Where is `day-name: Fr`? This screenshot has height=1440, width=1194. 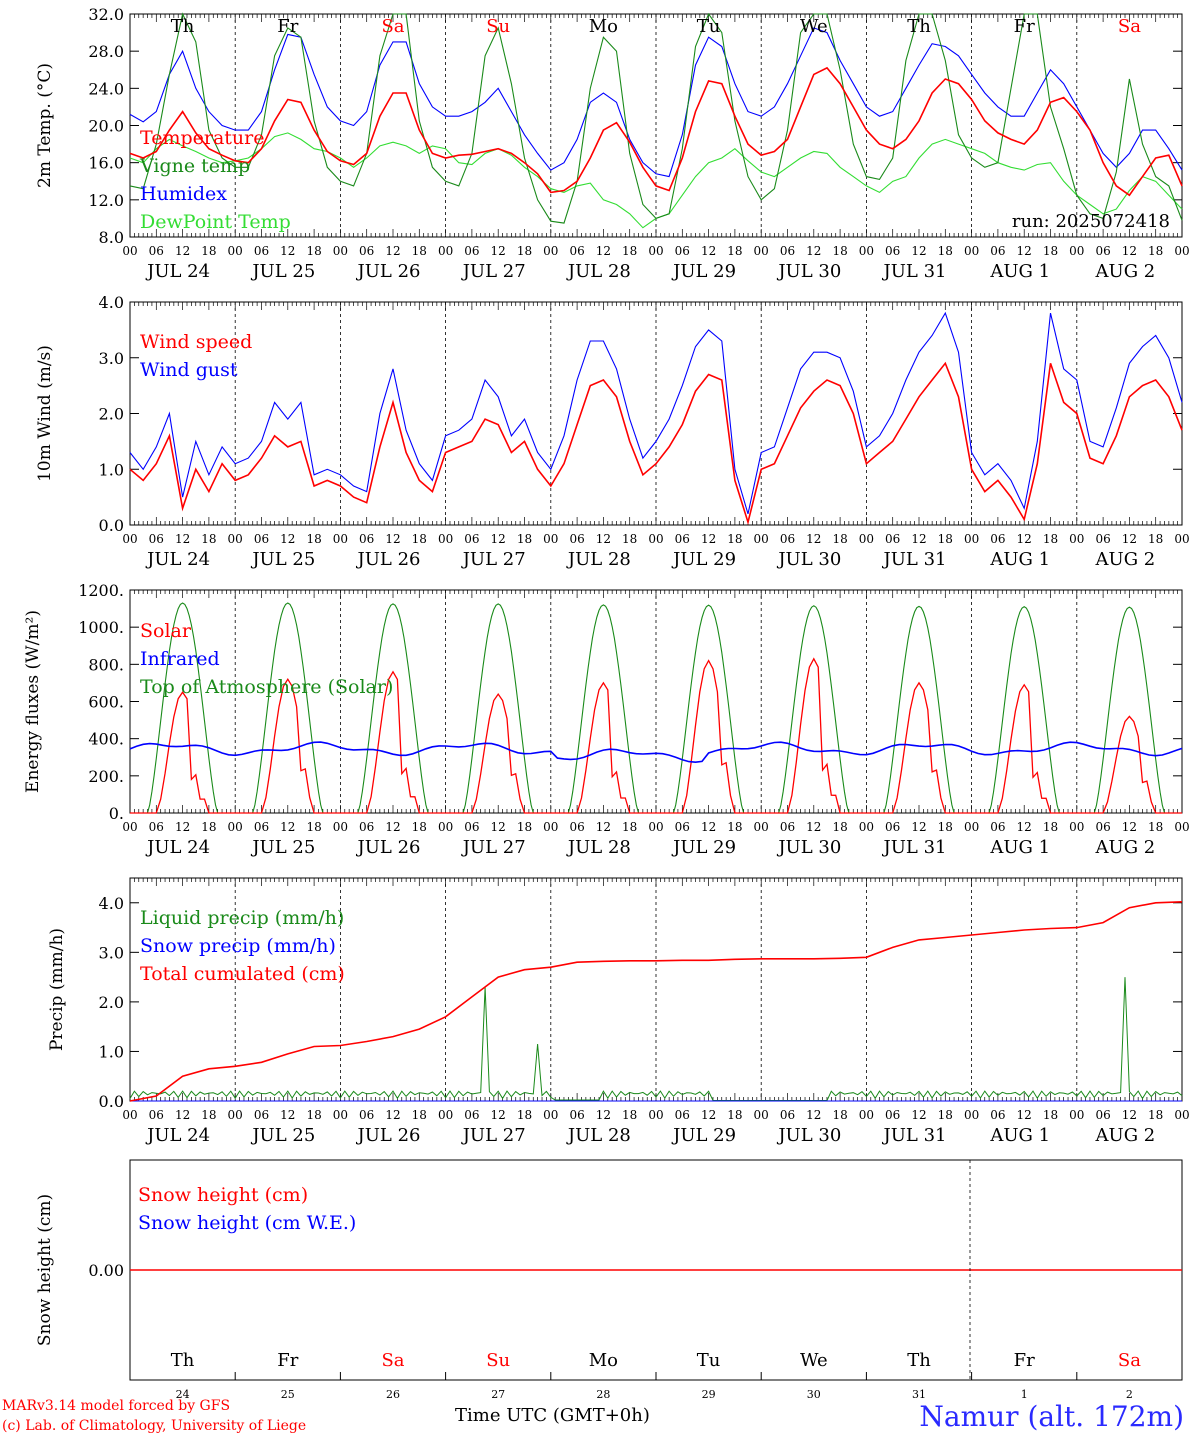 day-name: Fr is located at coordinates (287, 26).